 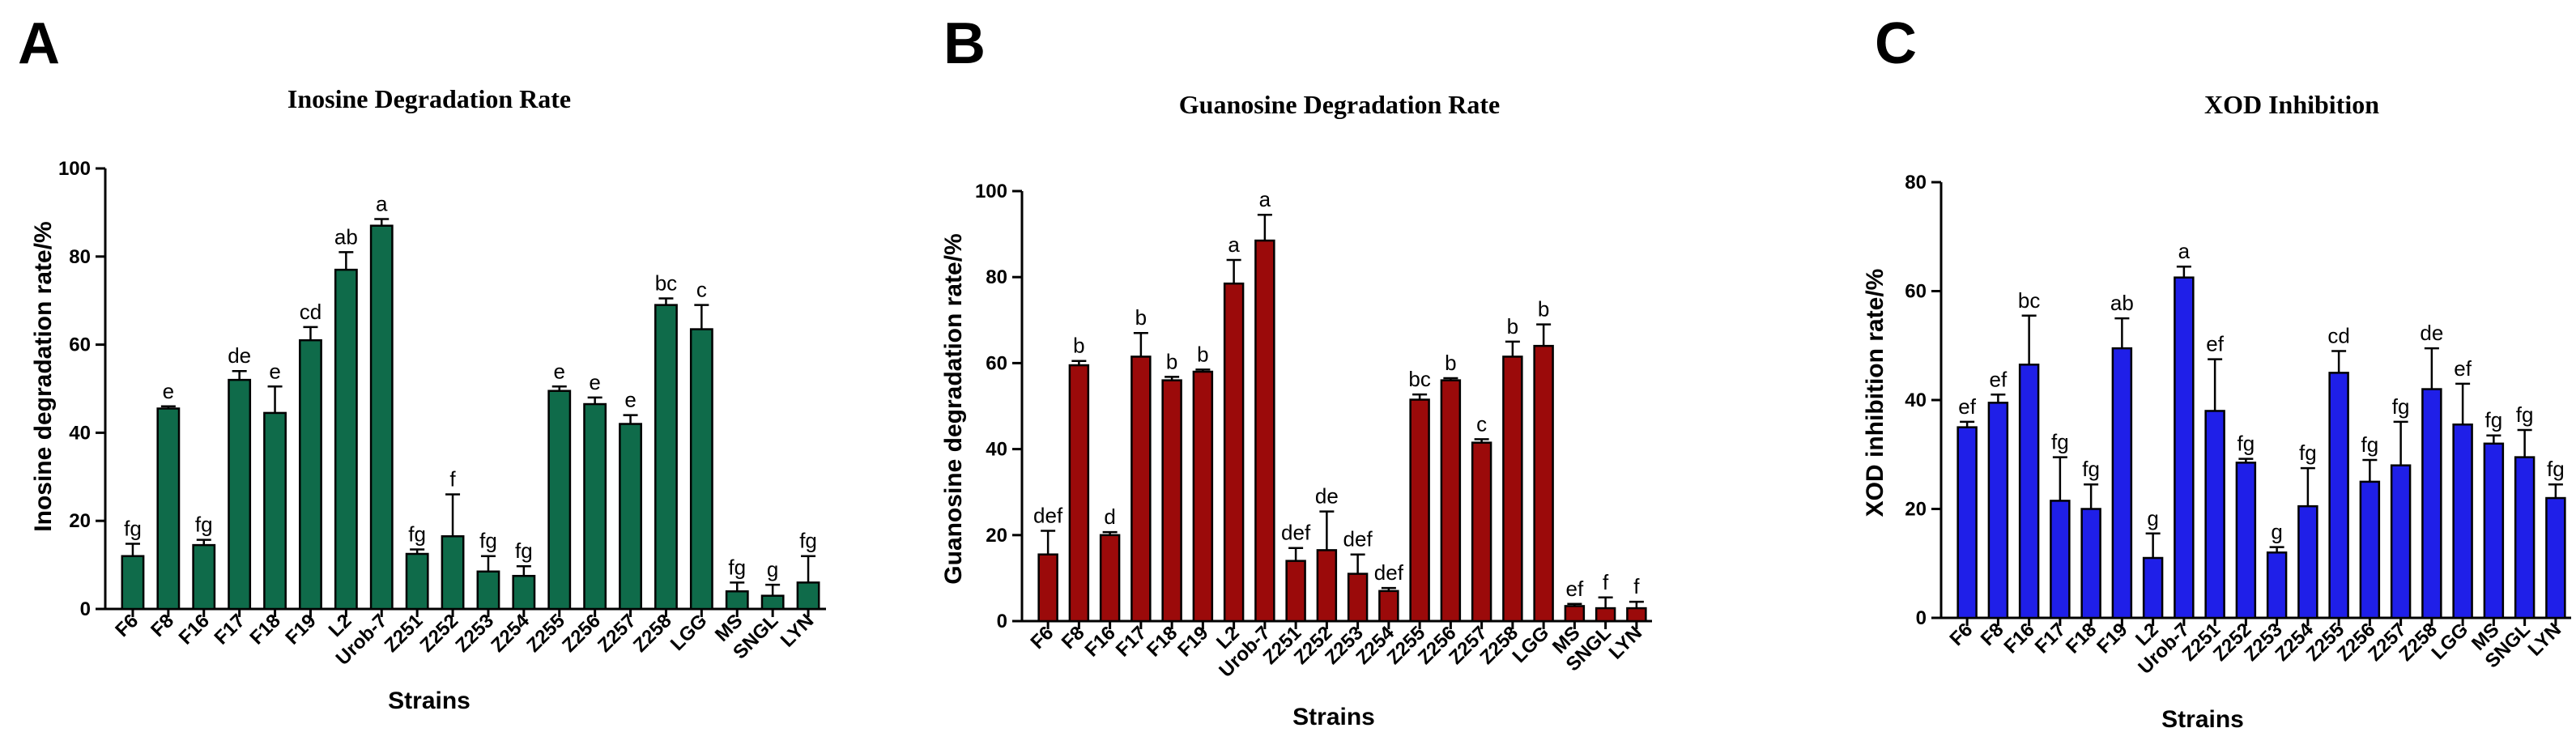 I want to click on panel-a-category-label: F8, so click(x=162, y=625).